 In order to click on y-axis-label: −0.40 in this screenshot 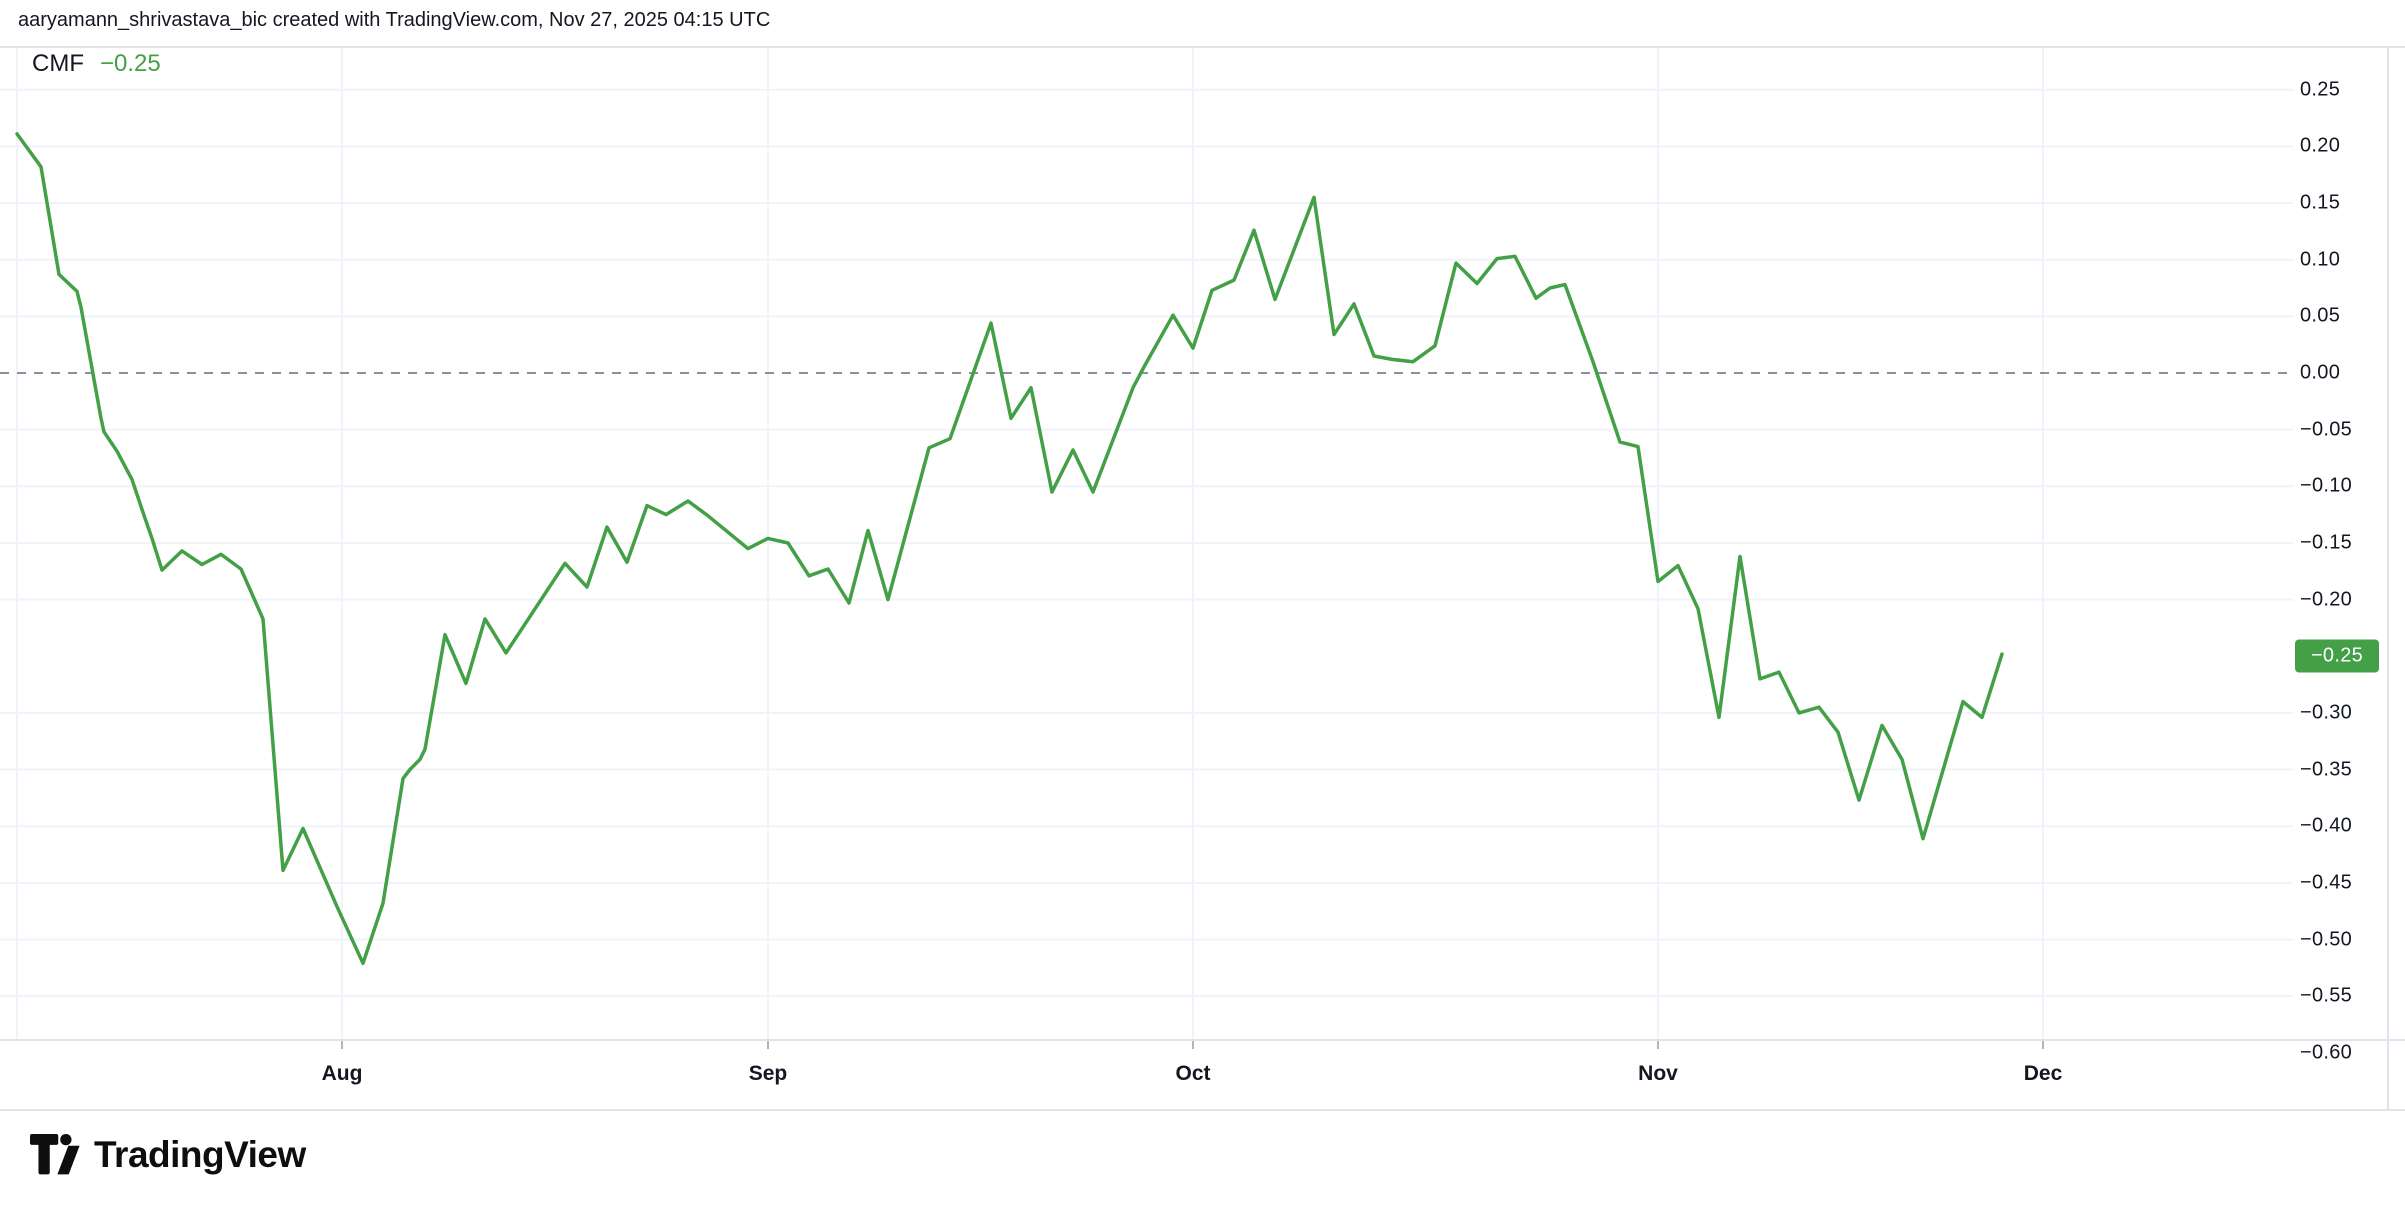, I will do `click(2326, 825)`.